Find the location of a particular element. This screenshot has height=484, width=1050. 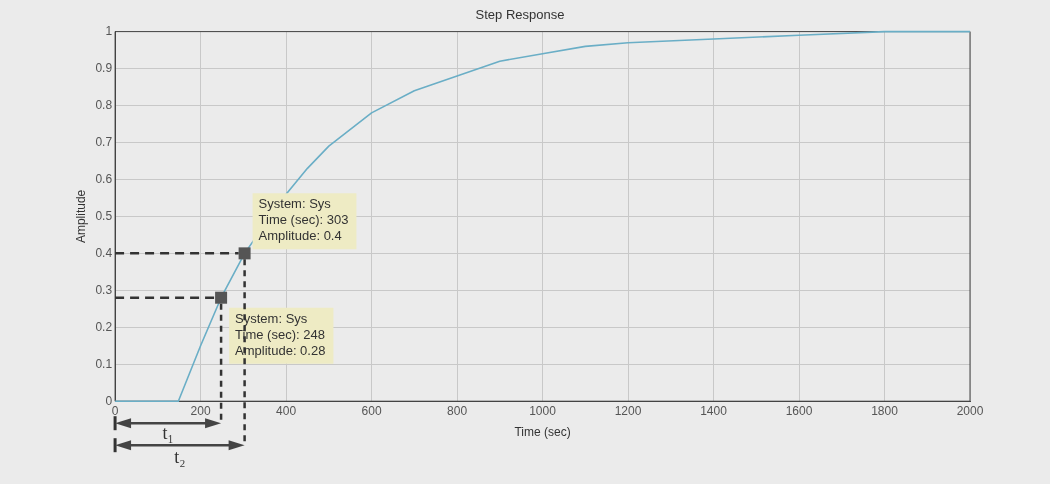

y-tick-label: 0.1 is located at coordinates (104, 363).